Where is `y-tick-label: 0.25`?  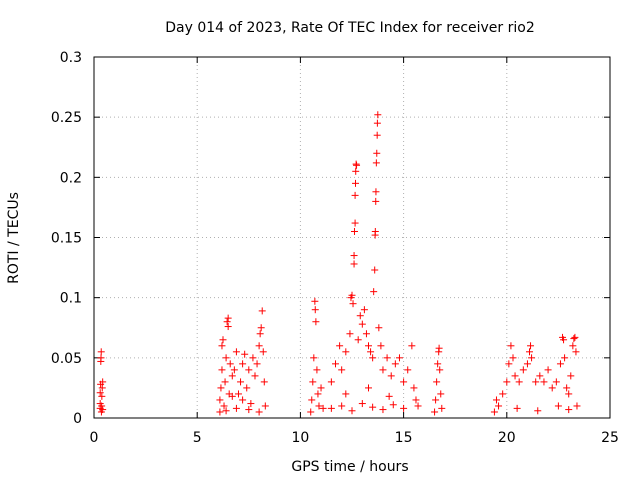
y-tick-label: 0.25 is located at coordinates (66, 118).